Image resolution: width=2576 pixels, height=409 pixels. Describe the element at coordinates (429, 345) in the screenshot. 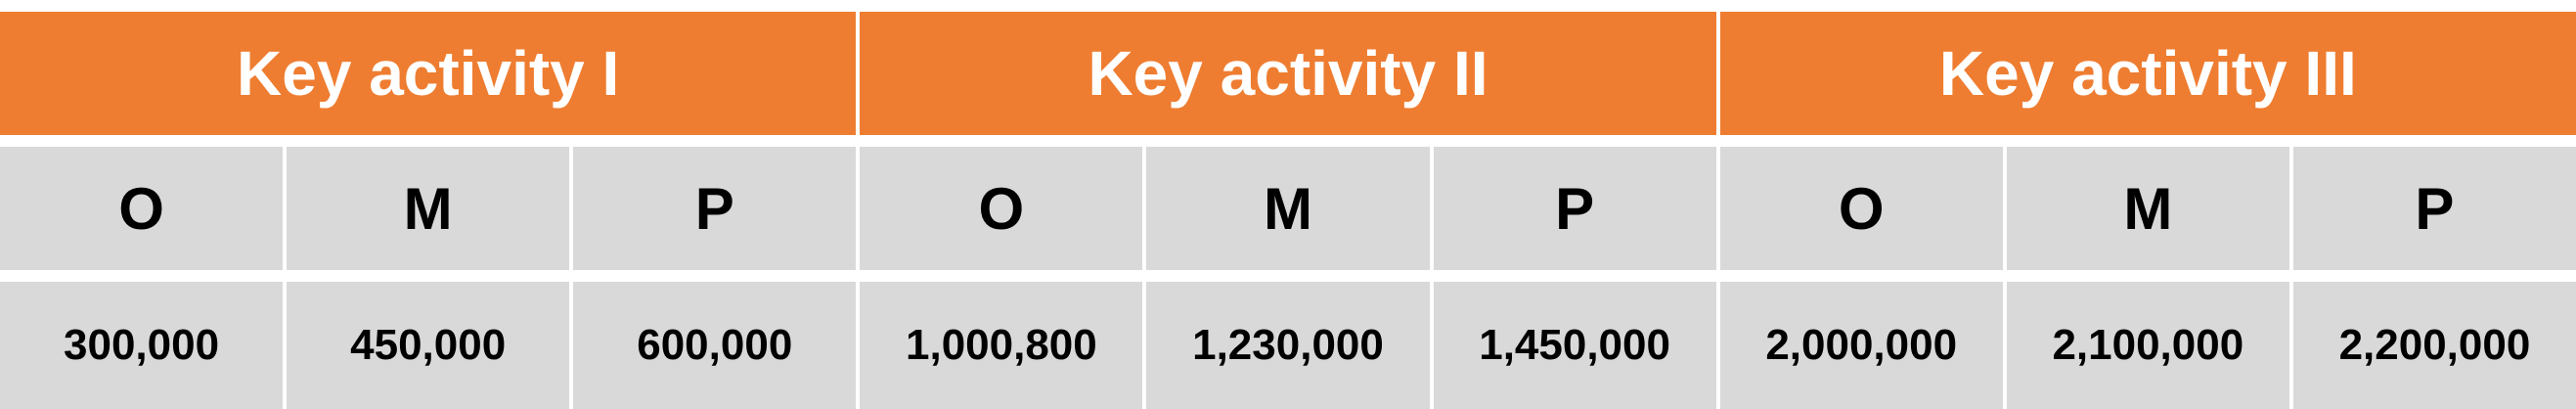

I see `value-cell: 450,000` at that location.